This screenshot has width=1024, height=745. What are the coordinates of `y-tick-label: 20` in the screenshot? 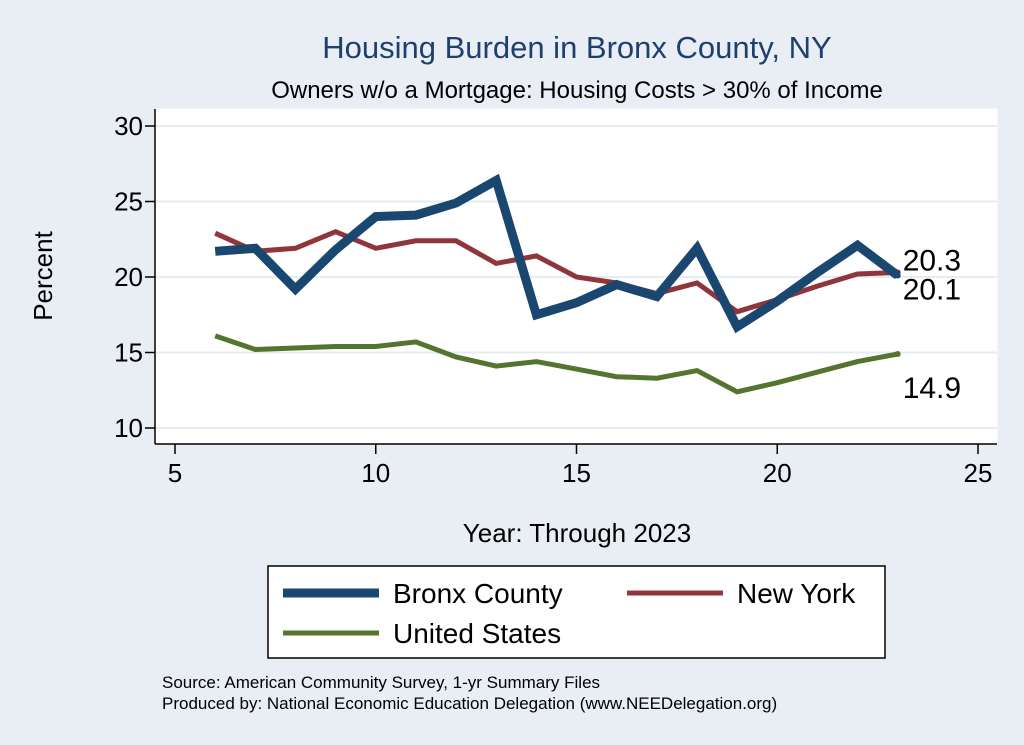 It's located at (128, 277).